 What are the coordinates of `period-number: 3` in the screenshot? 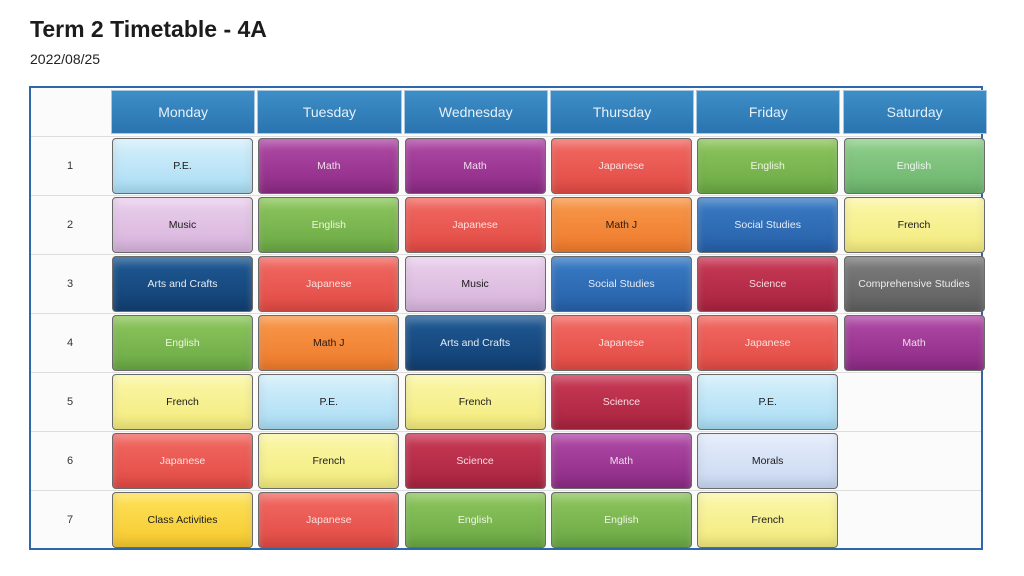 It's located at (70, 283).